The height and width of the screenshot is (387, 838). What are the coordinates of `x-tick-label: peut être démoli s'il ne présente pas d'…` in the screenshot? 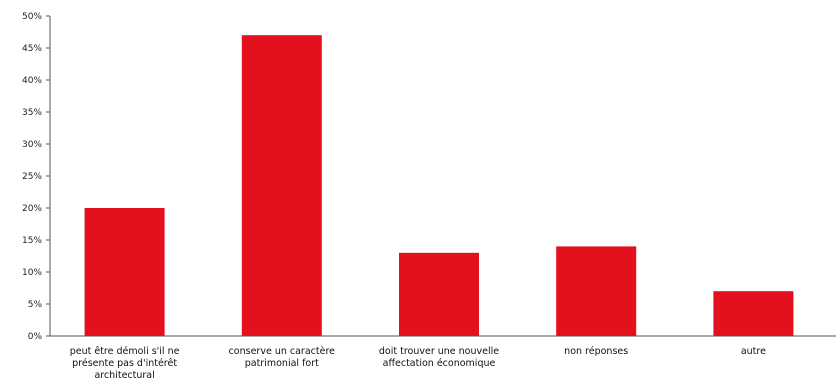 It's located at (124, 363).